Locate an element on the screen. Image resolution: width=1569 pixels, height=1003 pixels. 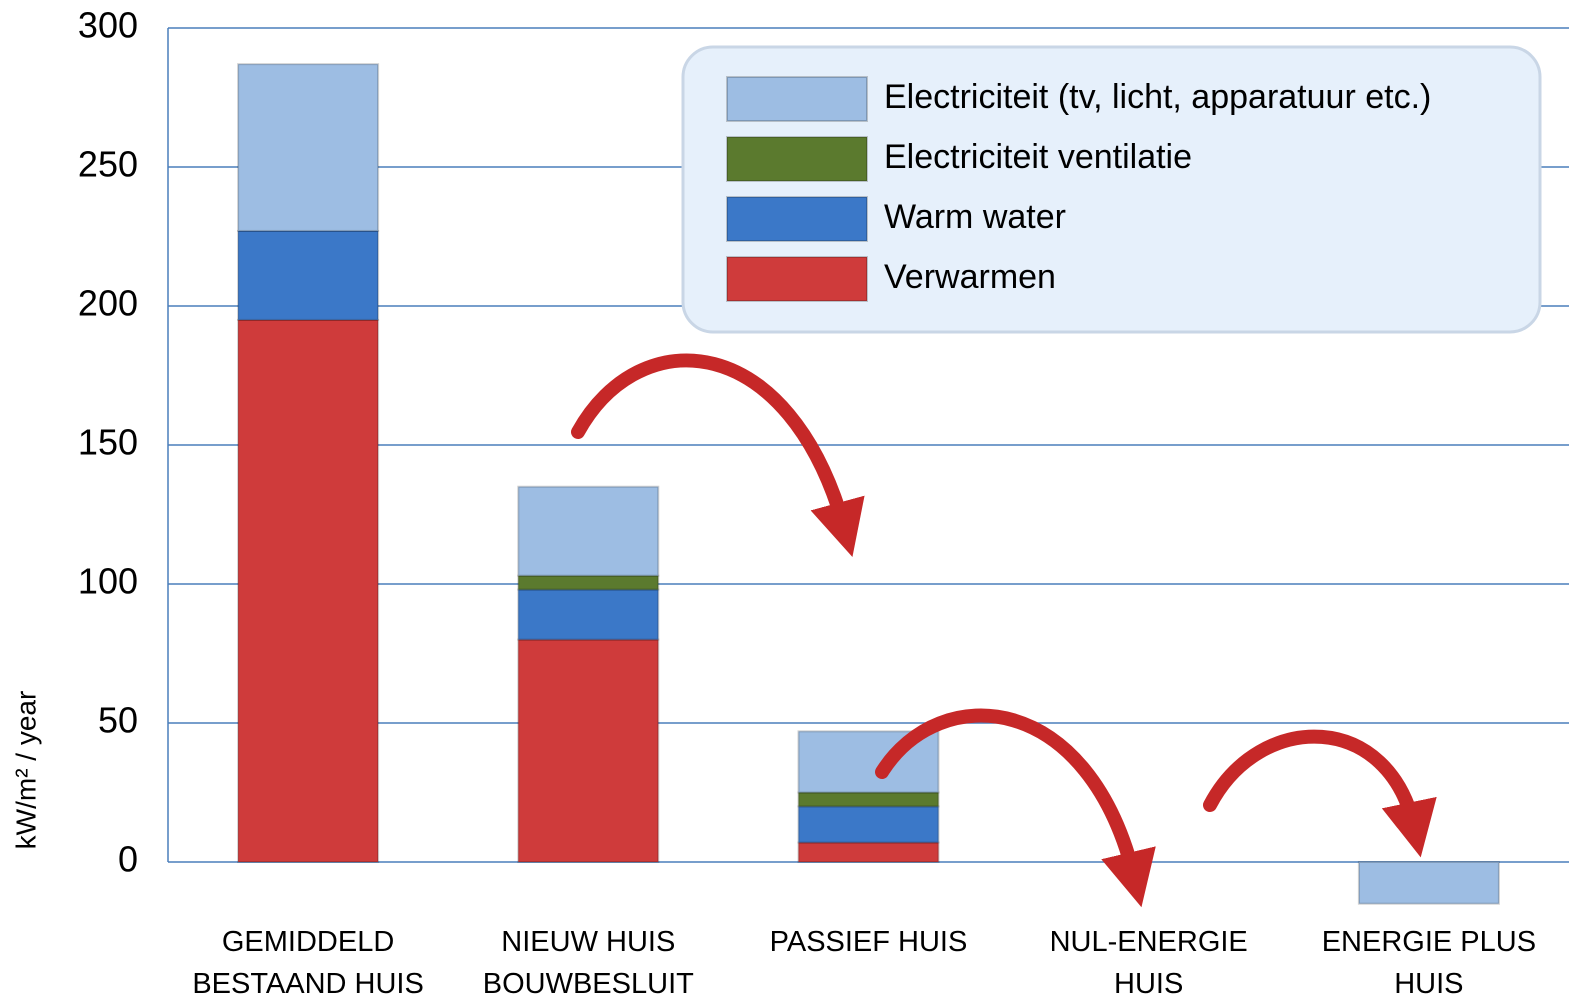
x-tick-label: NUL-ENERGIE HUIS is located at coordinates (1148, 963).